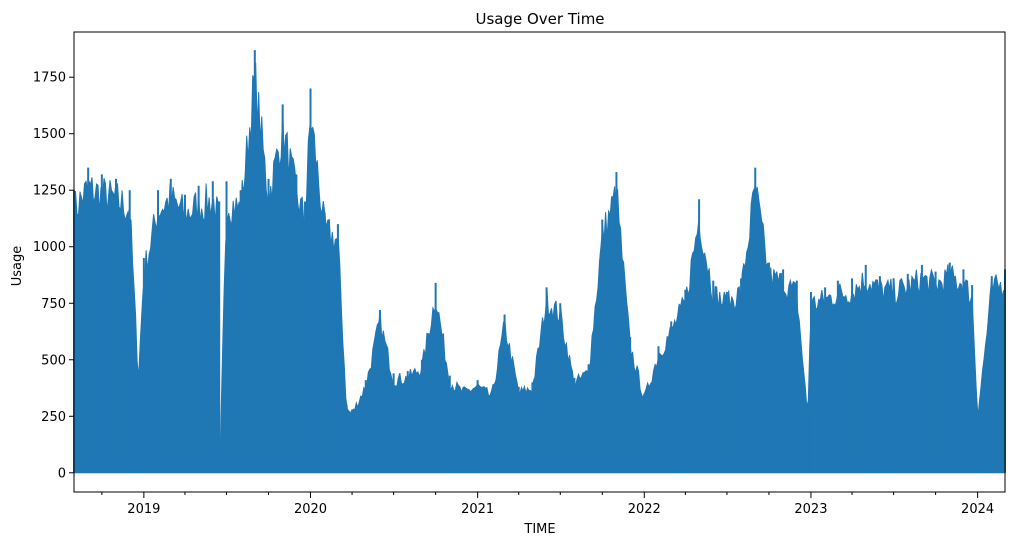  What do you see at coordinates (49, 191) in the screenshot?
I see `y-tick-label: 1250` at bounding box center [49, 191].